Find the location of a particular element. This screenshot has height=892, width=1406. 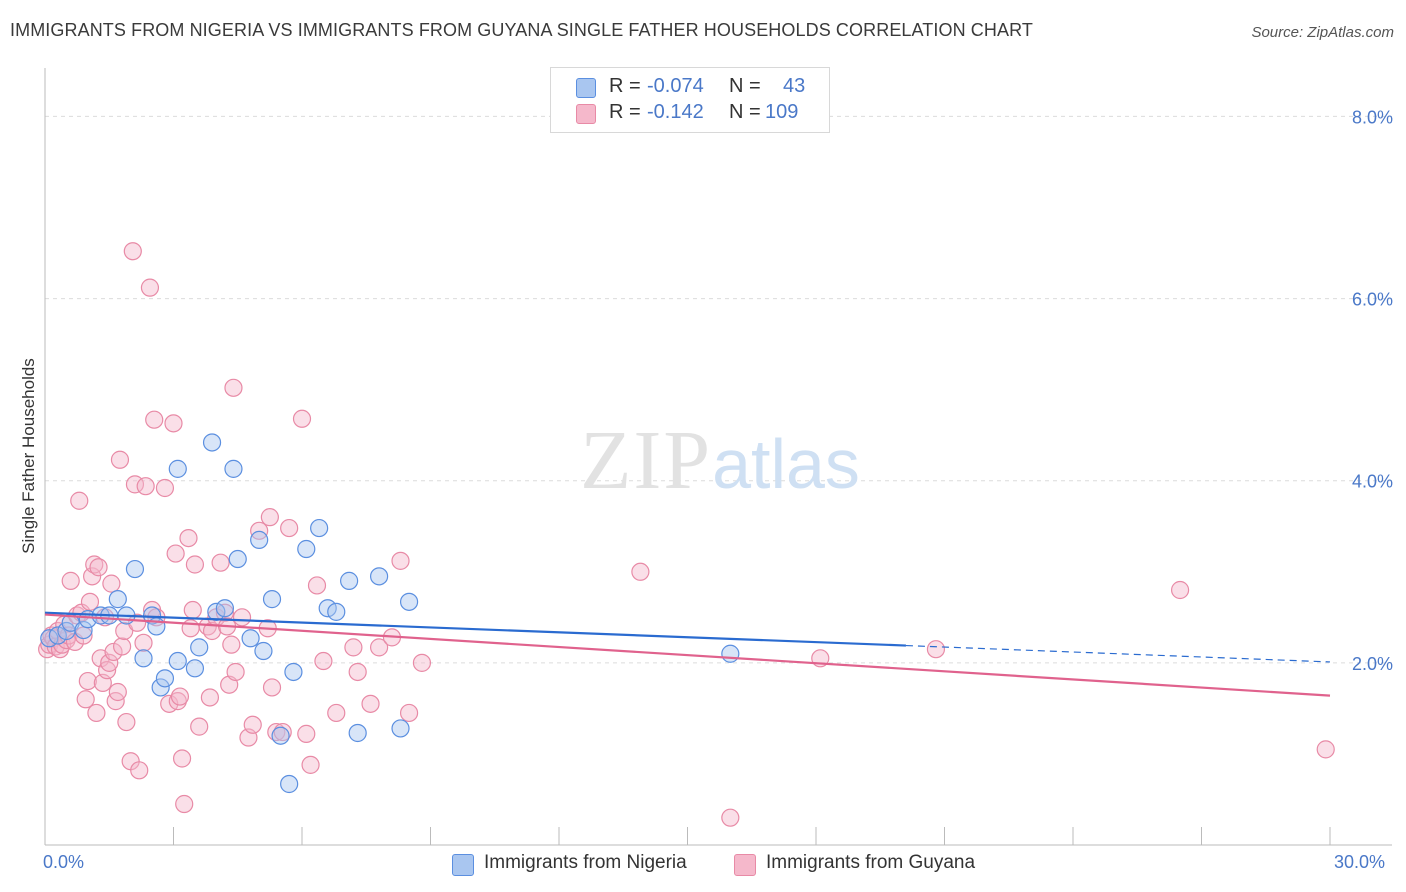

y-axis-label: Single Father Households is located at coordinates (28, 456).